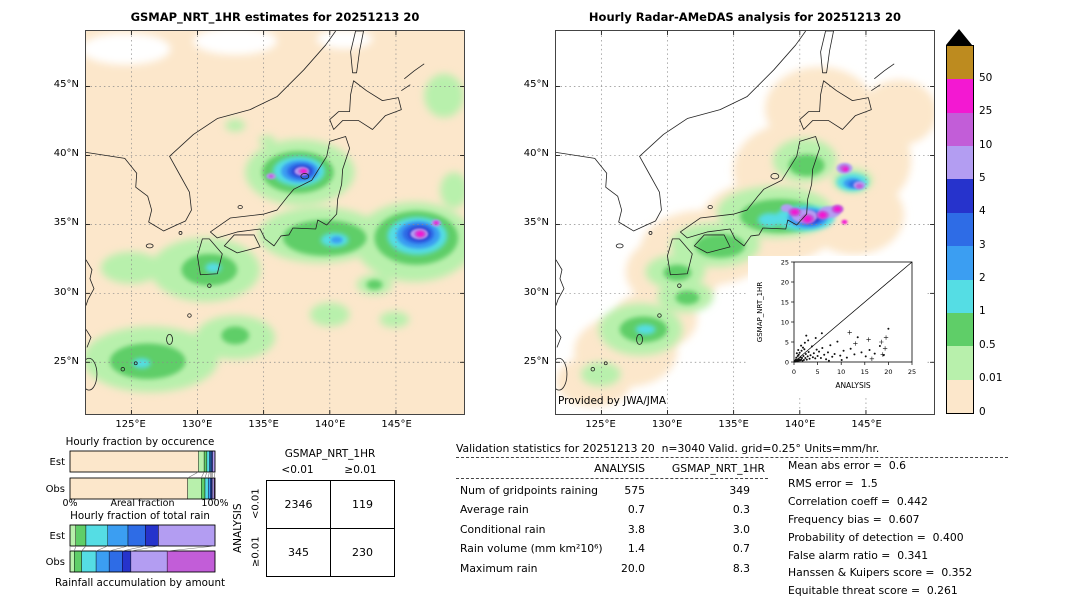 This screenshot has height=612, width=1080. Describe the element at coordinates (794, 372) in the screenshot. I see `inset-x-tick-label: 0` at that location.